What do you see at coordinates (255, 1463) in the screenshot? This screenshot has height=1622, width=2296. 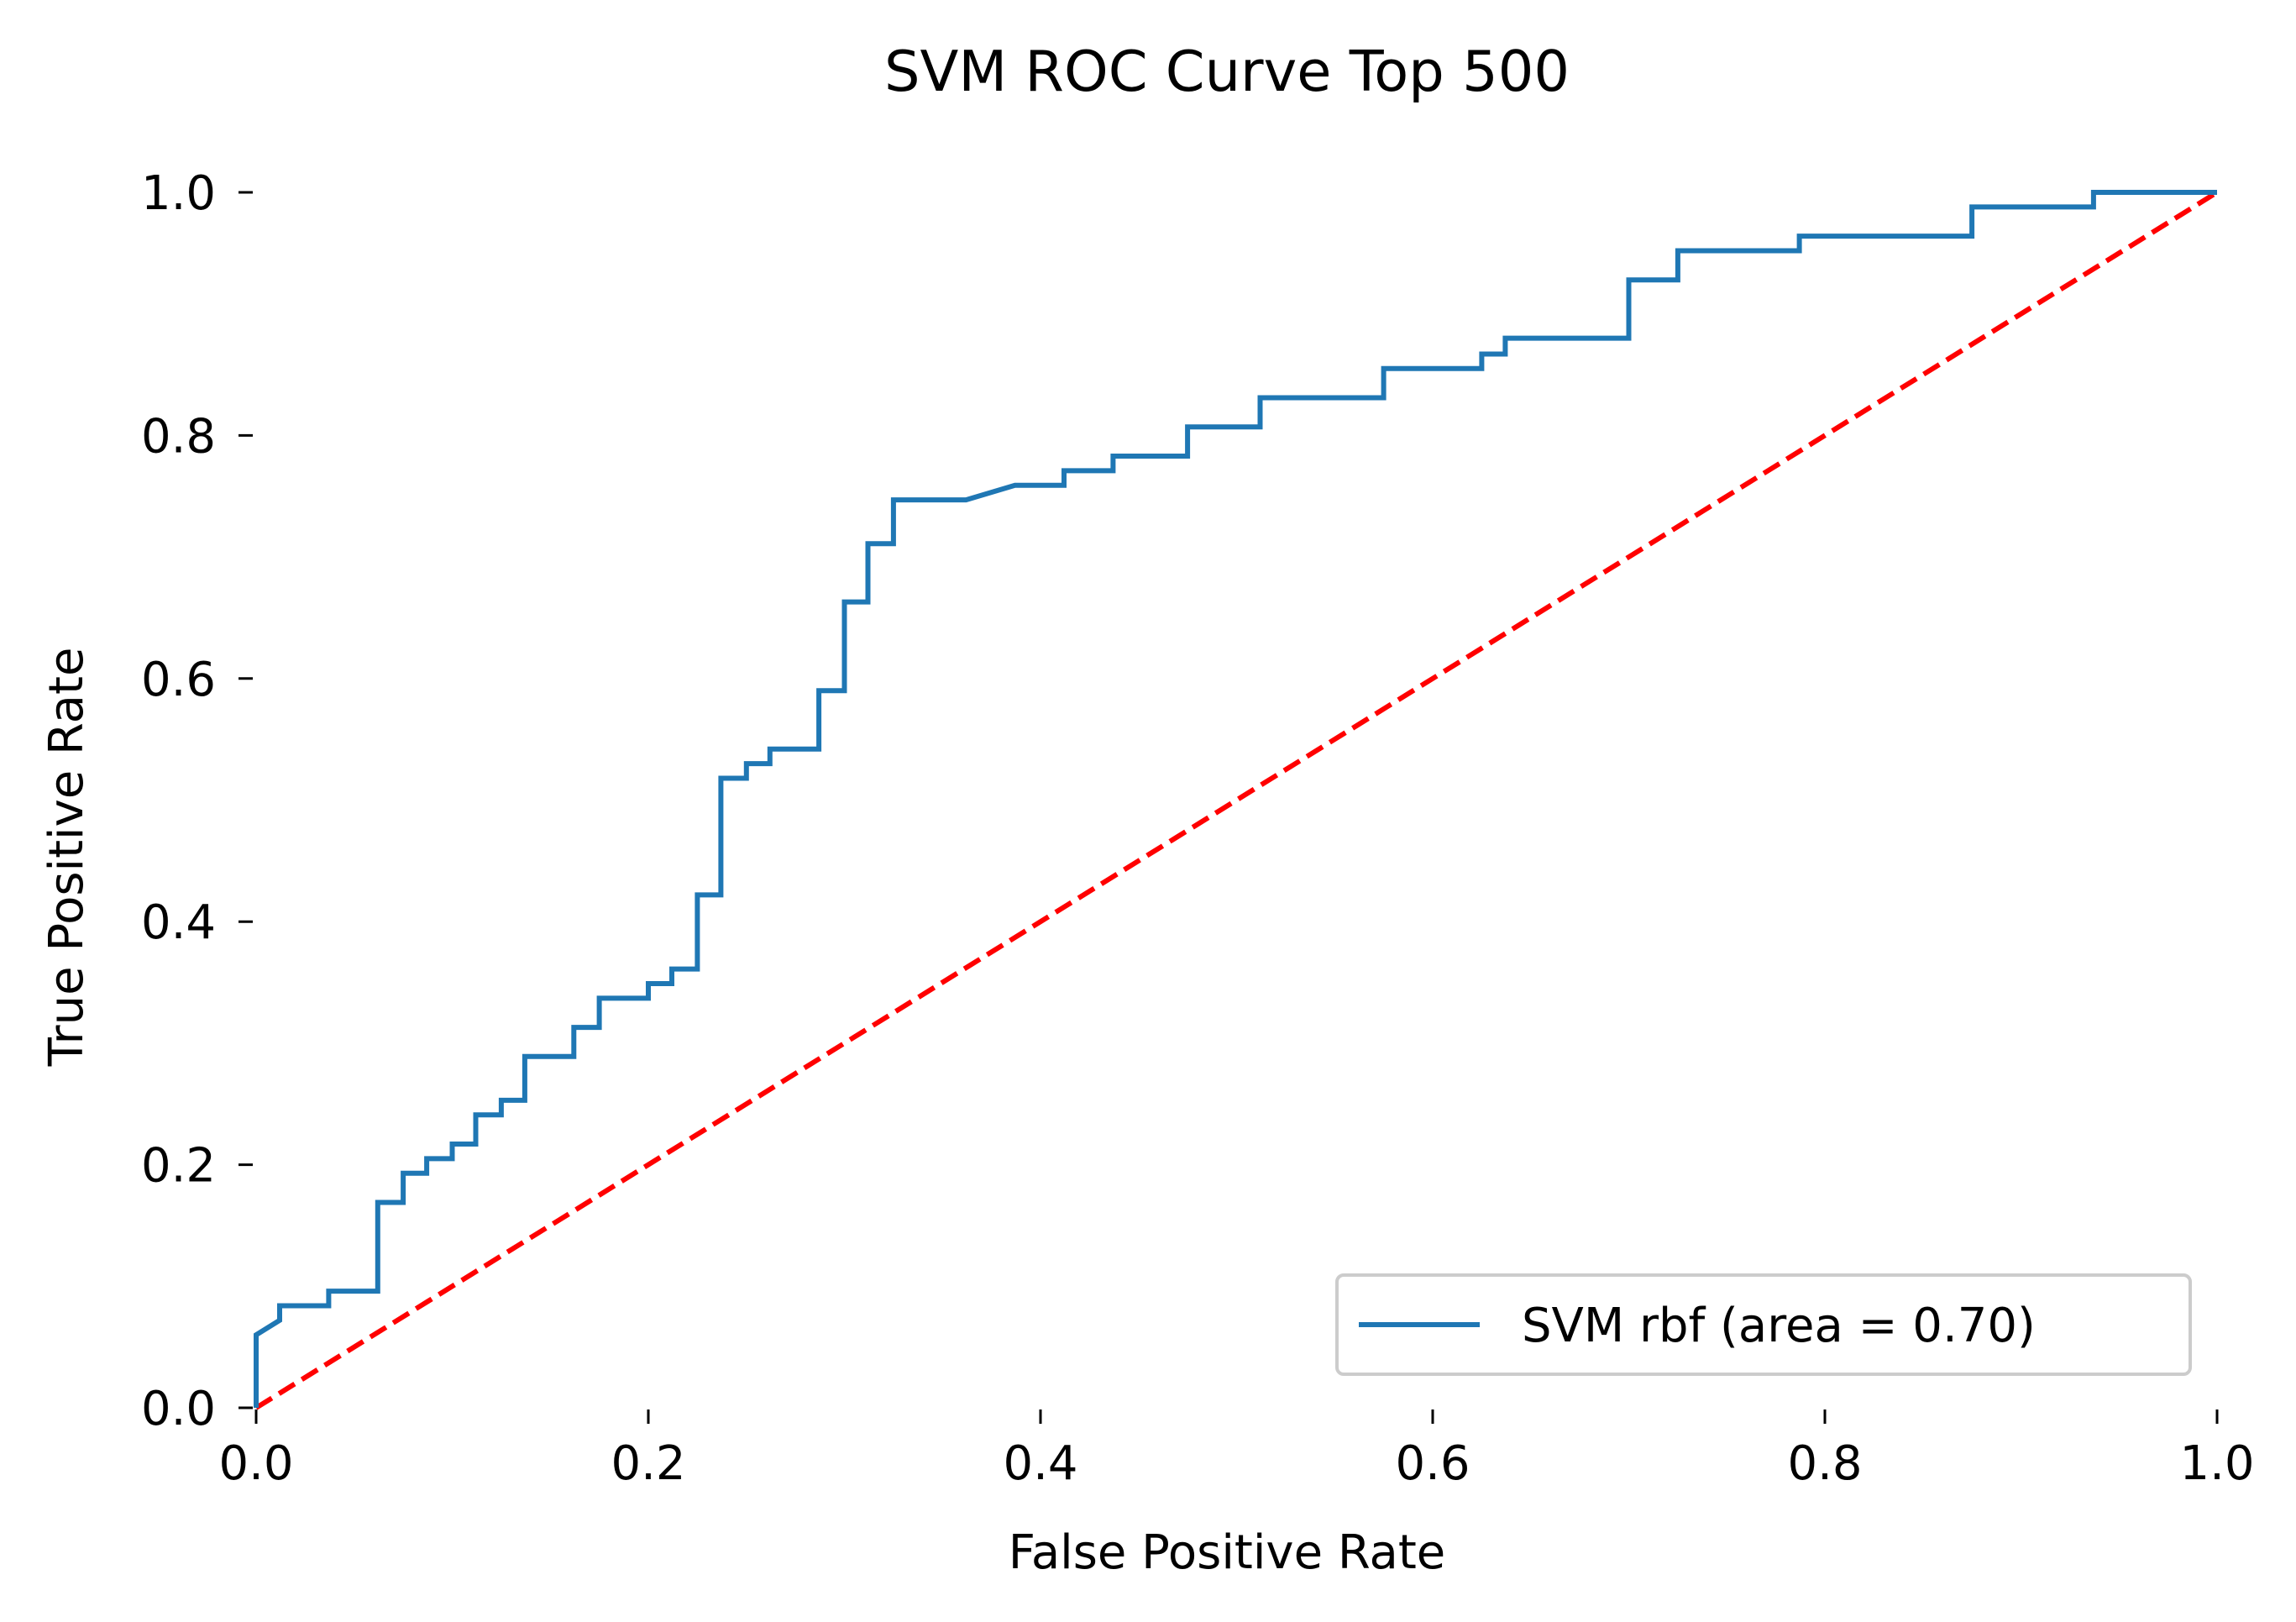 I see `x-tick-label: 0.0` at bounding box center [255, 1463].